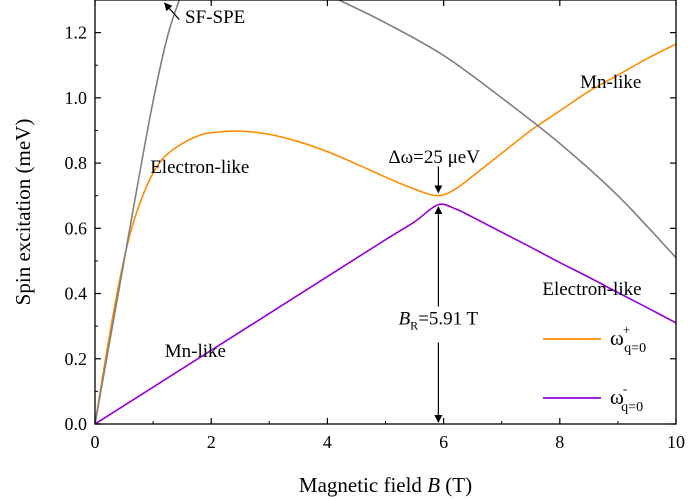 The image size is (689, 499). Describe the element at coordinates (405, 319) in the screenshot. I see `resonance-label-base: B` at that location.